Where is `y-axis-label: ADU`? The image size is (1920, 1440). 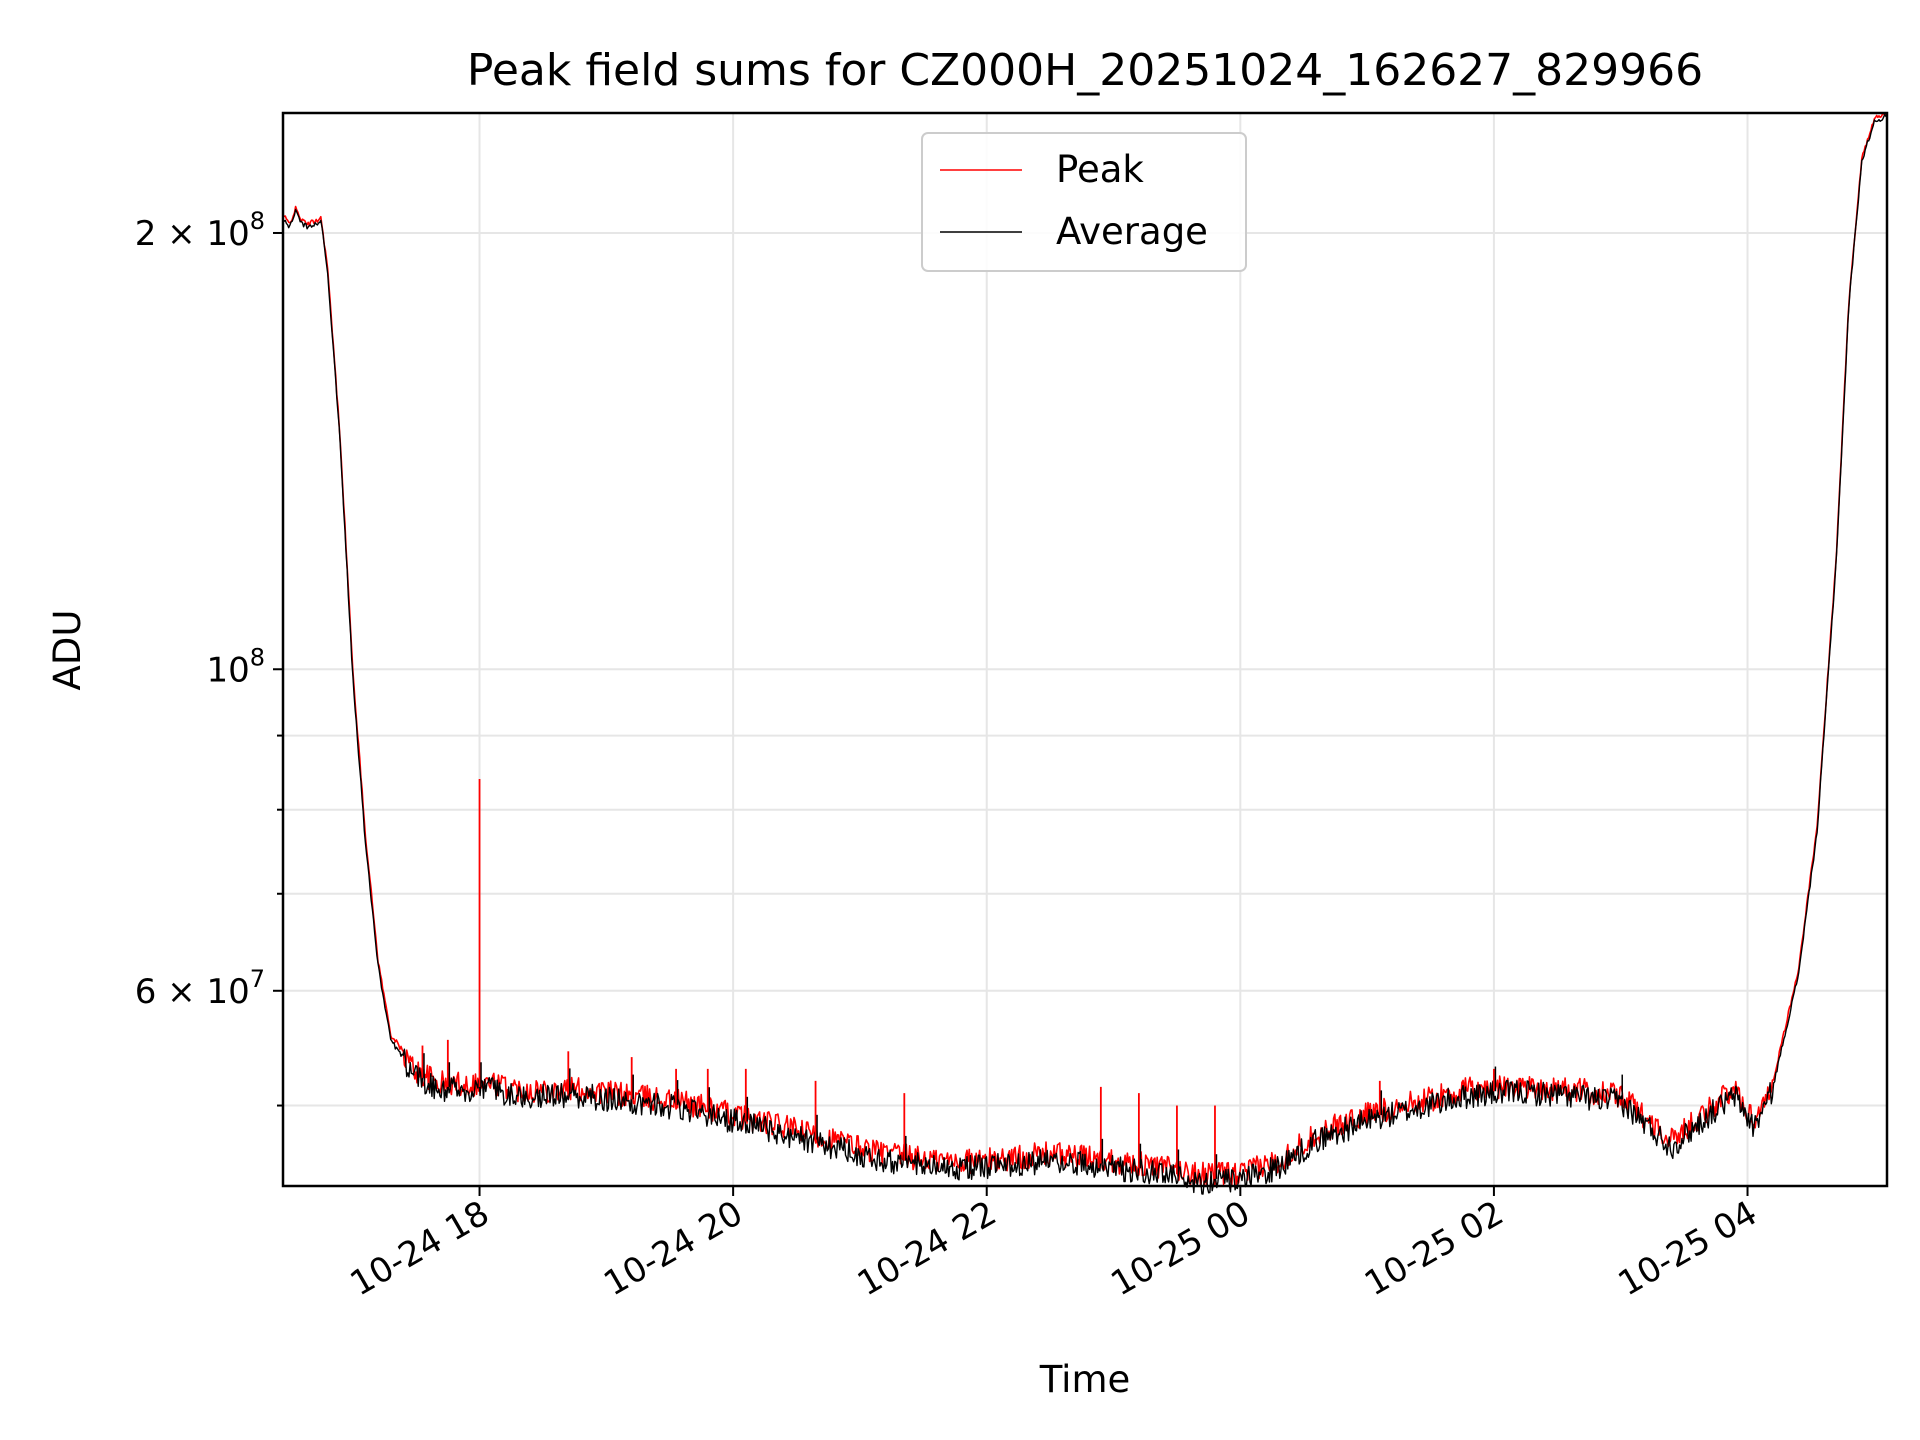
y-axis-label: ADU is located at coordinates (67, 650).